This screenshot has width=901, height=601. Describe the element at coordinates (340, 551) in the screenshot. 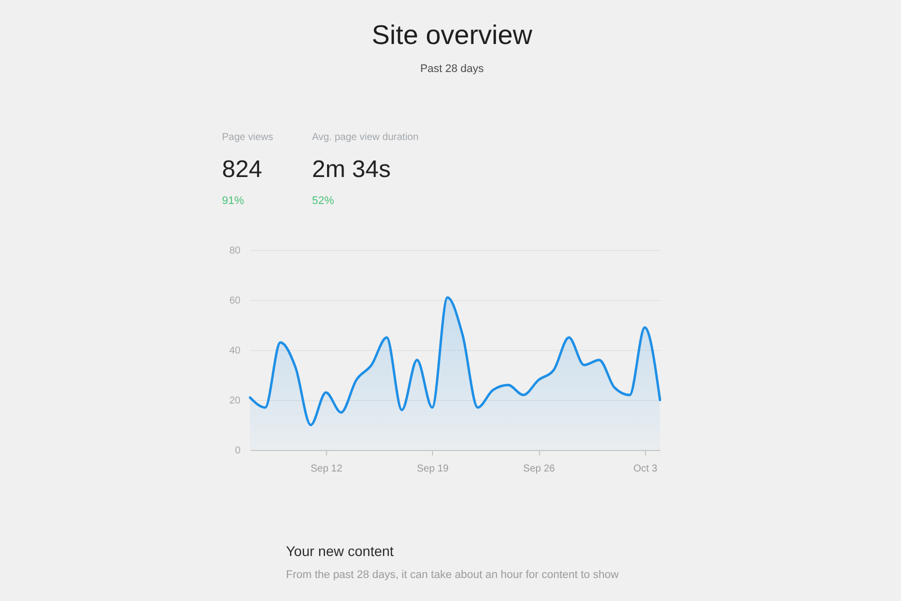

I see `text: Your new content` at that location.